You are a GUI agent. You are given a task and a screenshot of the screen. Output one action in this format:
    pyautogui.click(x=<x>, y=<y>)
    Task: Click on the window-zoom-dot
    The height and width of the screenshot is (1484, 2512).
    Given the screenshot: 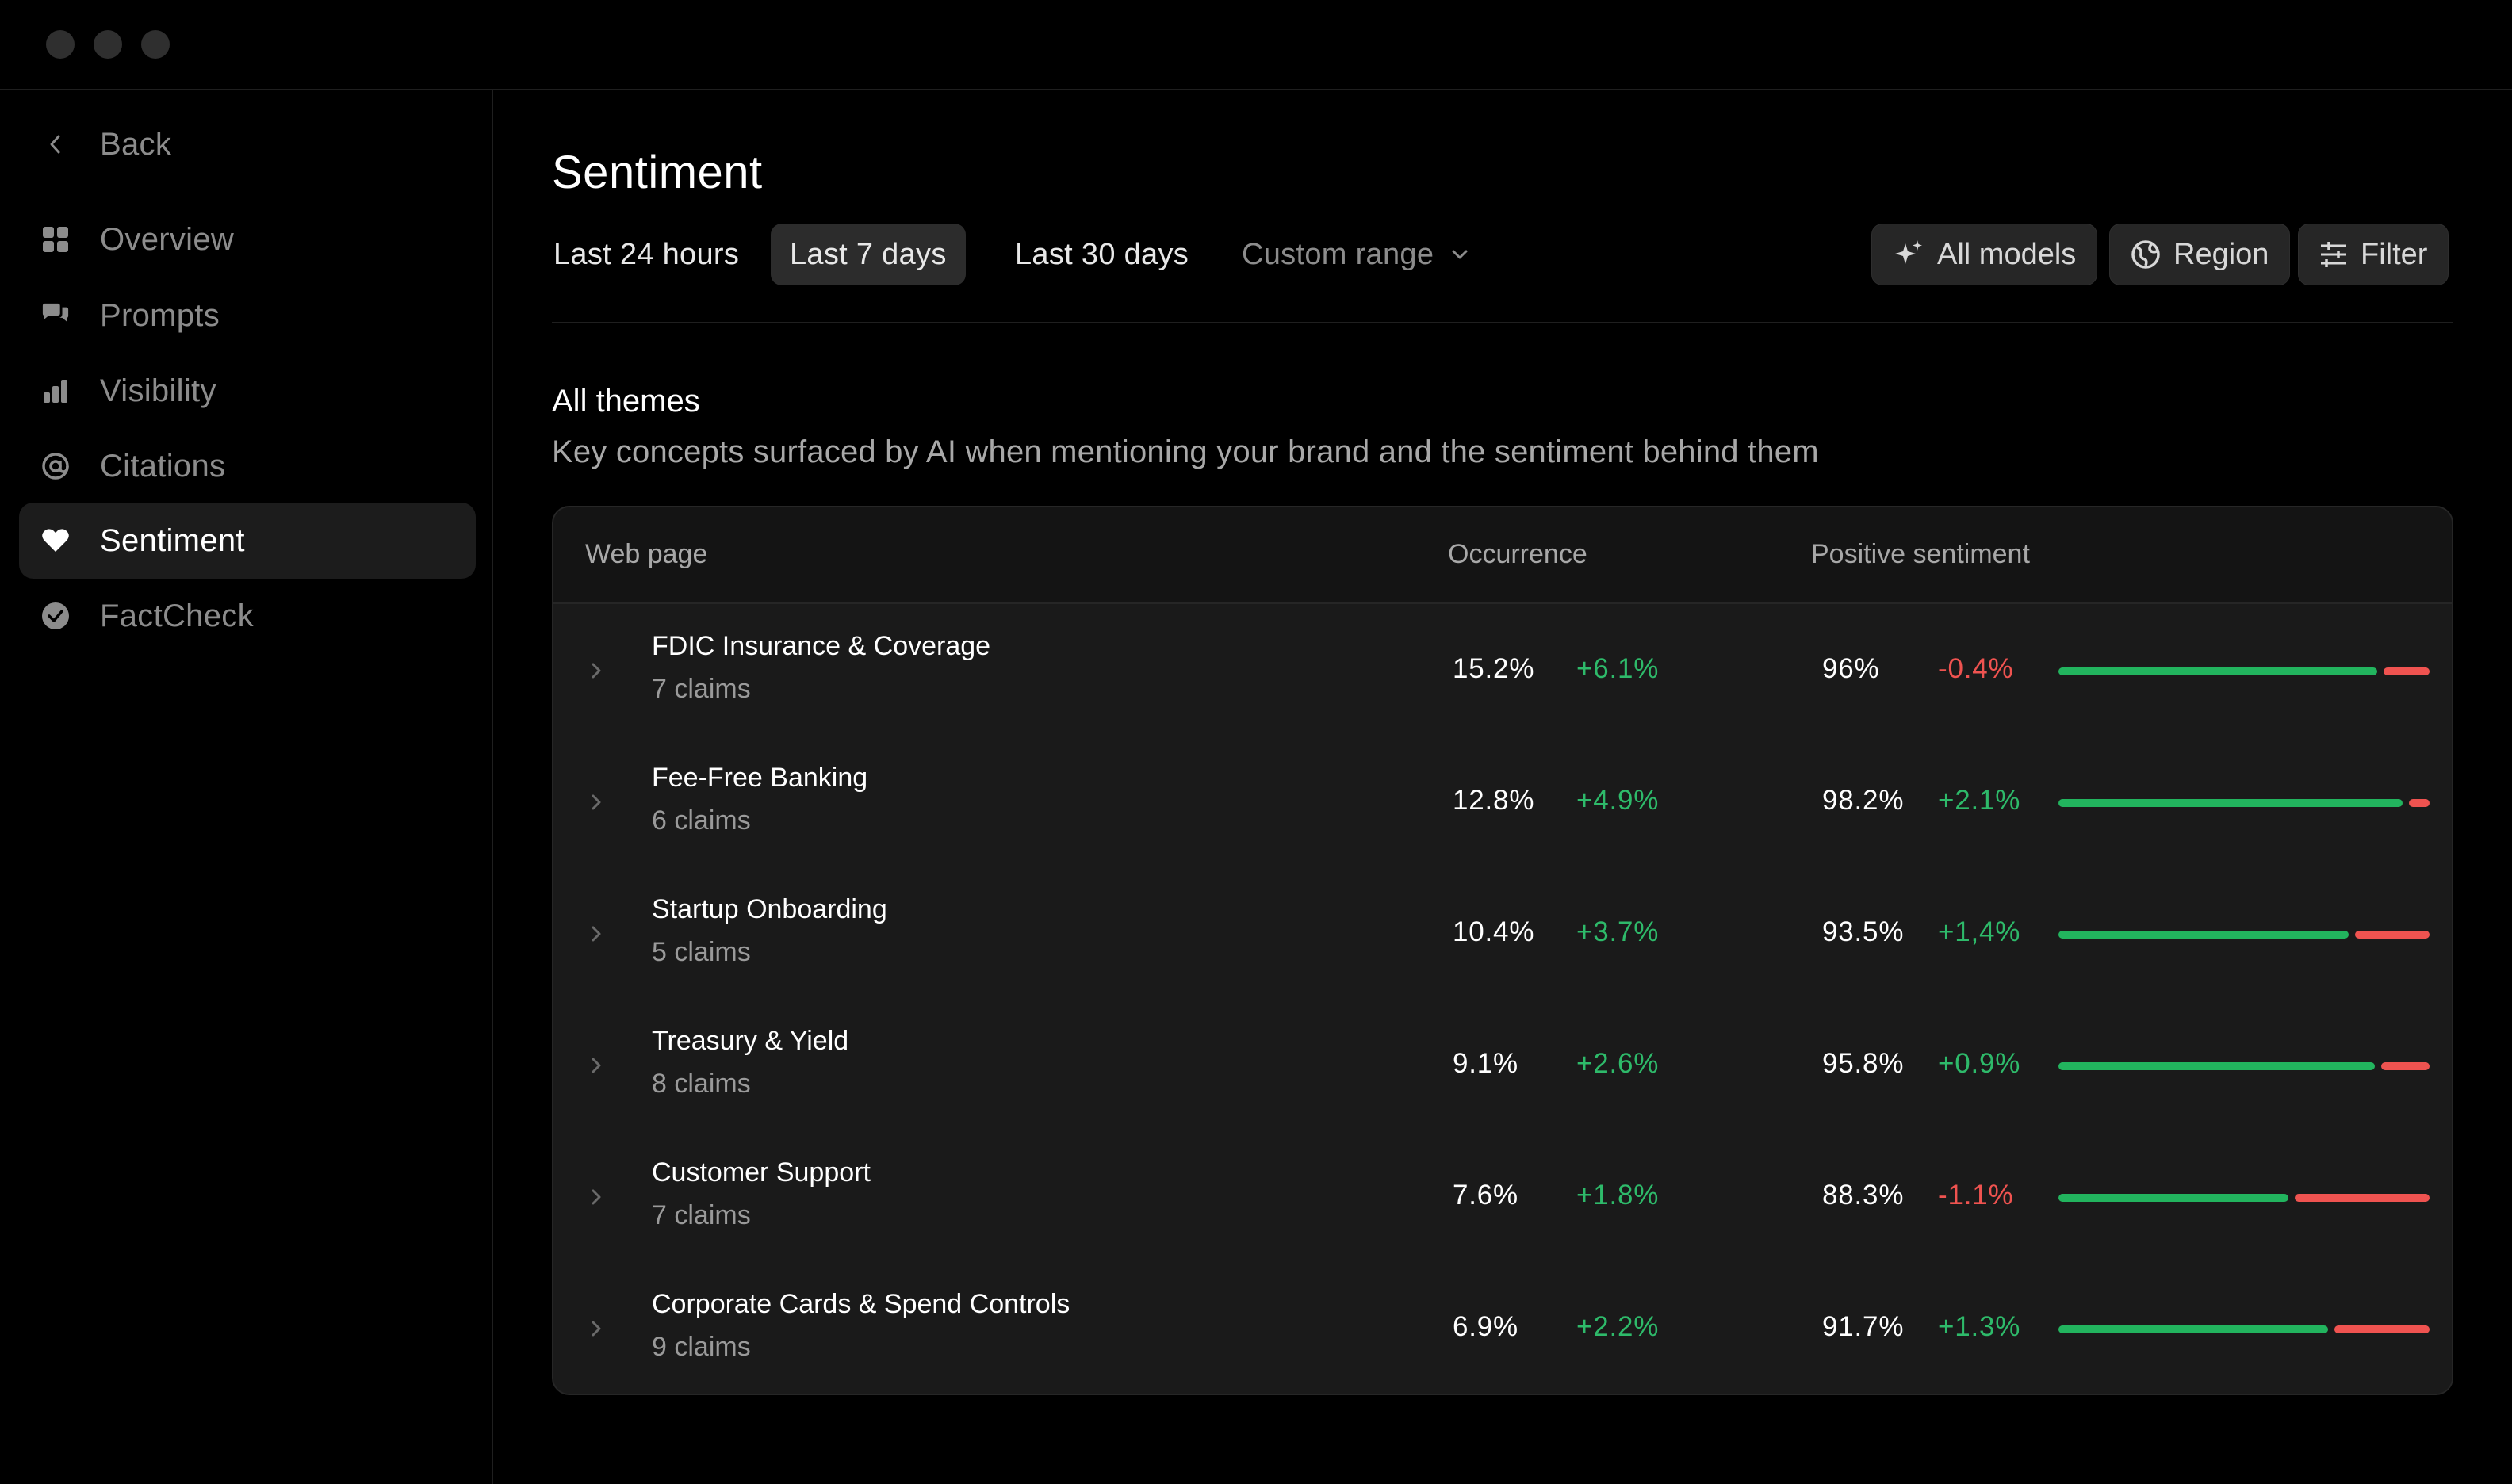 What is the action you would take?
    pyautogui.click(x=155, y=44)
    